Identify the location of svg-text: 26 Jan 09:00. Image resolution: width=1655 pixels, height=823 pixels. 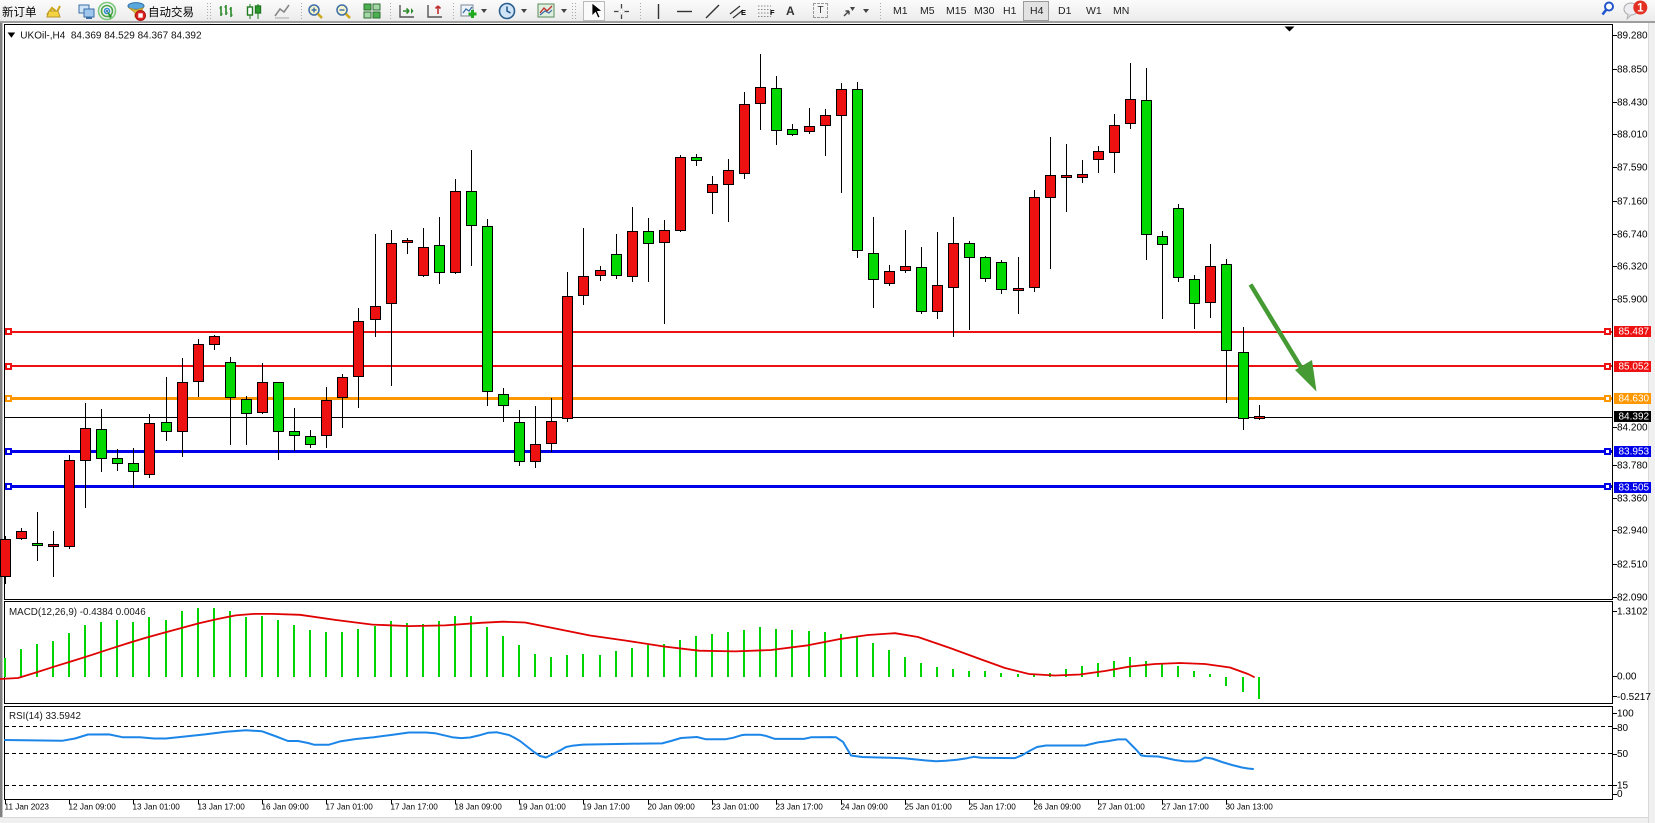
(1058, 807).